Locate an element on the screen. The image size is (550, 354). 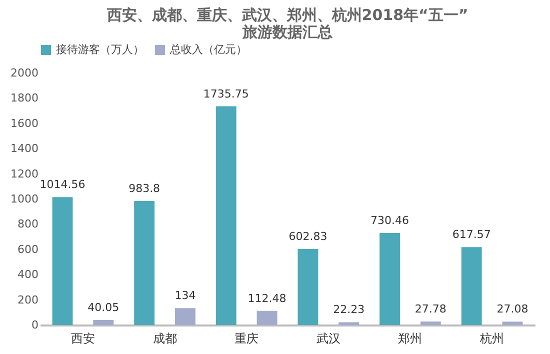
y-tick-label: 1800 is located at coordinates (24, 98).